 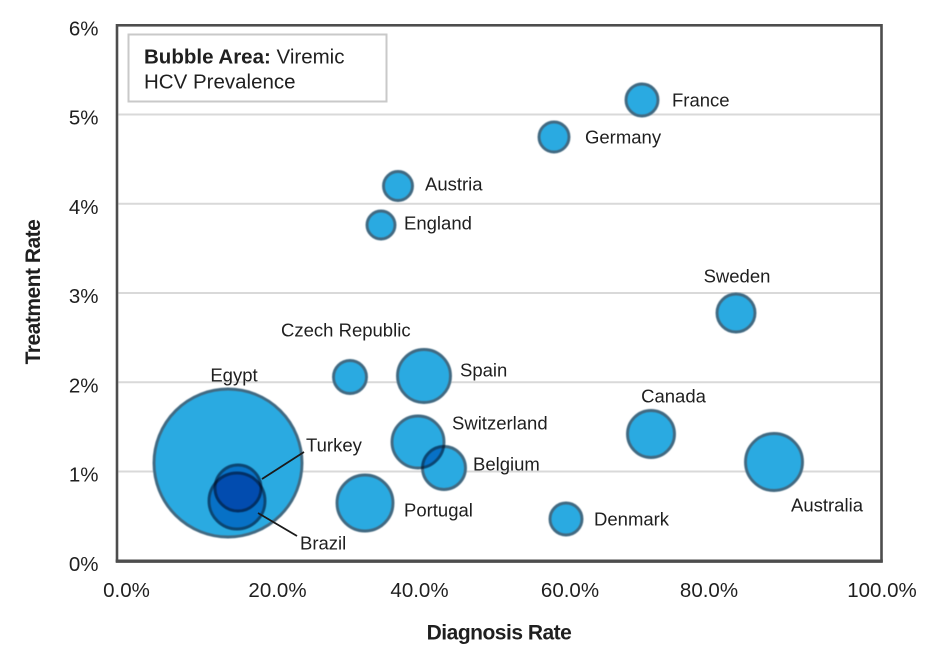 I want to click on svg-text: 40.0%, so click(x=419, y=590).